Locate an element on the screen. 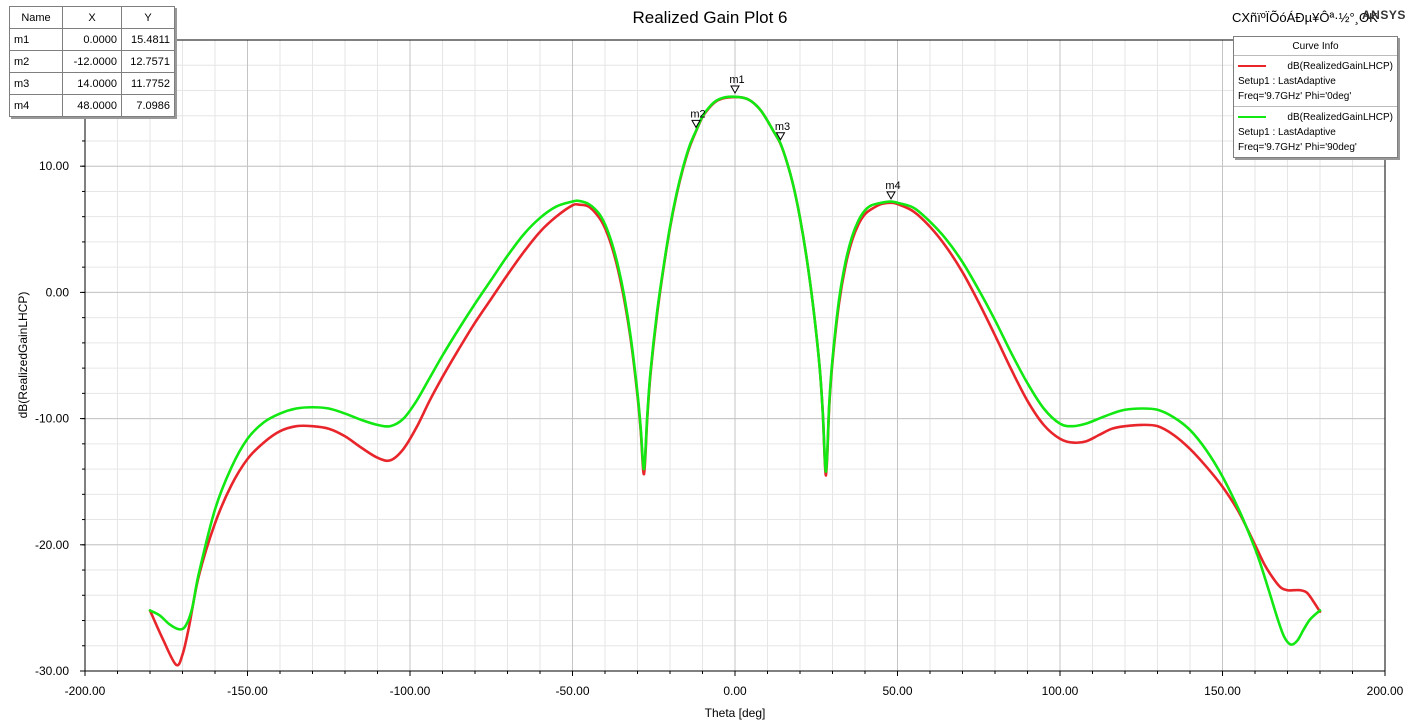 The height and width of the screenshot is (727, 1420). marker-y: 7.0986 is located at coordinates (148, 105).